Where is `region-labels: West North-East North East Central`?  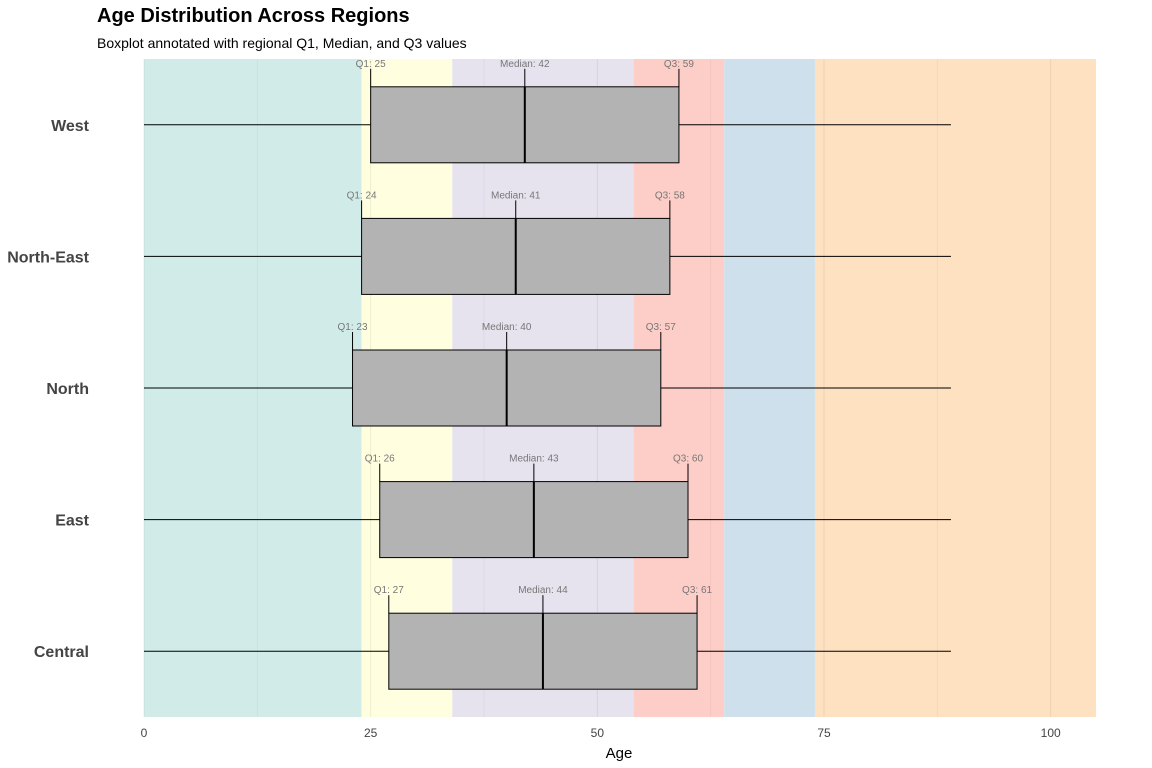 region-labels: West North-East North East Central is located at coordinates (48, 389).